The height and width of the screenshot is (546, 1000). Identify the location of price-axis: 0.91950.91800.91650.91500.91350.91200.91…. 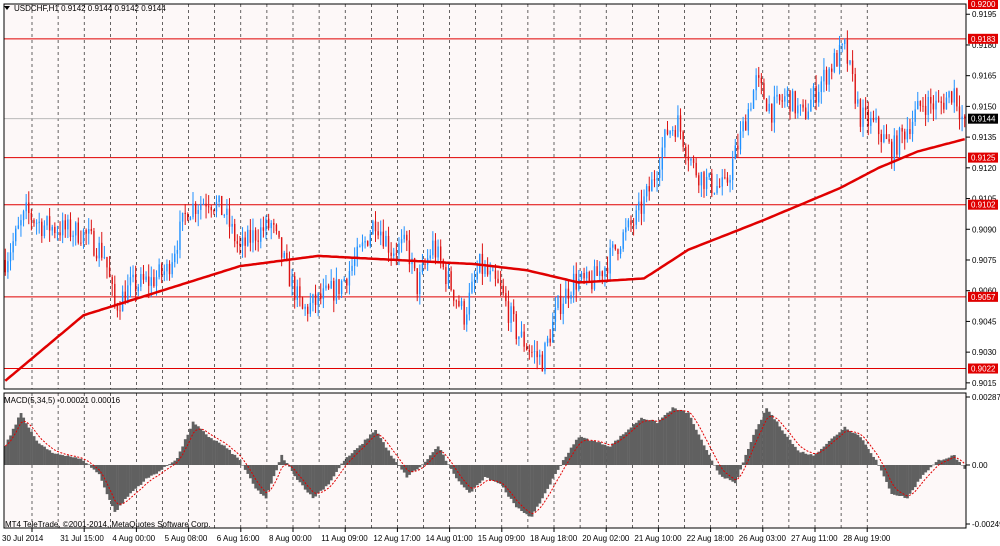
(983, 264).